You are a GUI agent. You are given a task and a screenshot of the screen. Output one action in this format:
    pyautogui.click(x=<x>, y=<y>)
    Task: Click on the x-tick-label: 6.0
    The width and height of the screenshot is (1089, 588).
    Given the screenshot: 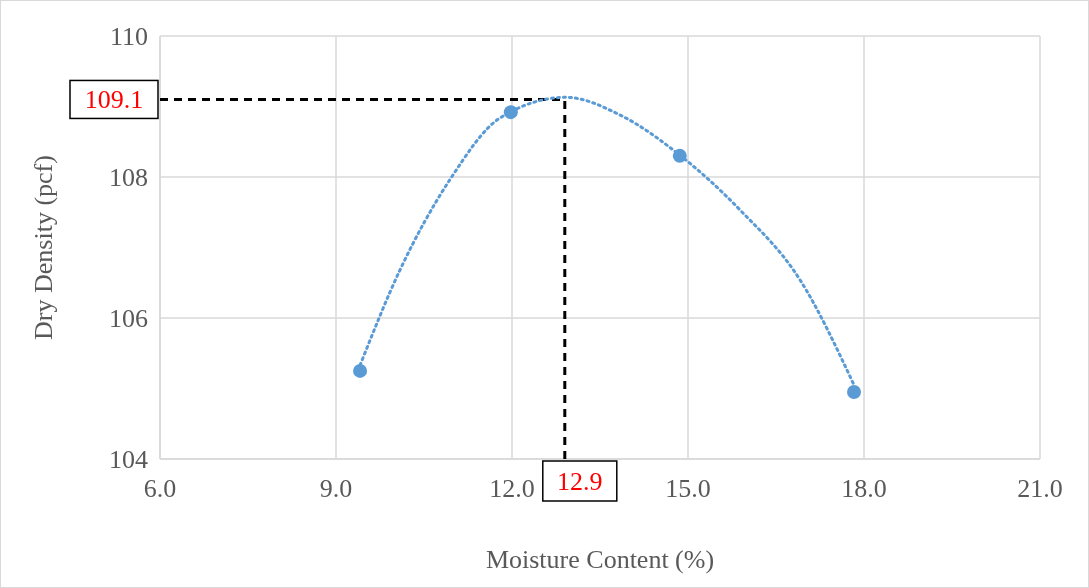 What is the action you would take?
    pyautogui.click(x=160, y=488)
    